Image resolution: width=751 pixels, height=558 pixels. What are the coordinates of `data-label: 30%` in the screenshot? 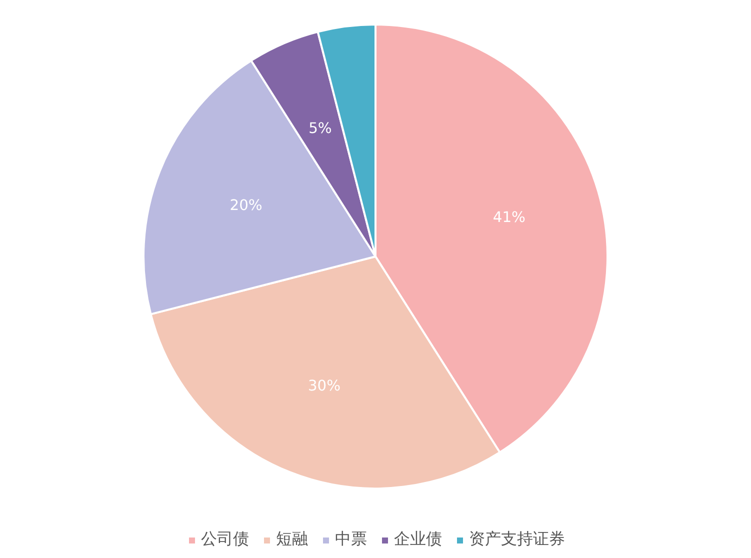 It's located at (324, 385).